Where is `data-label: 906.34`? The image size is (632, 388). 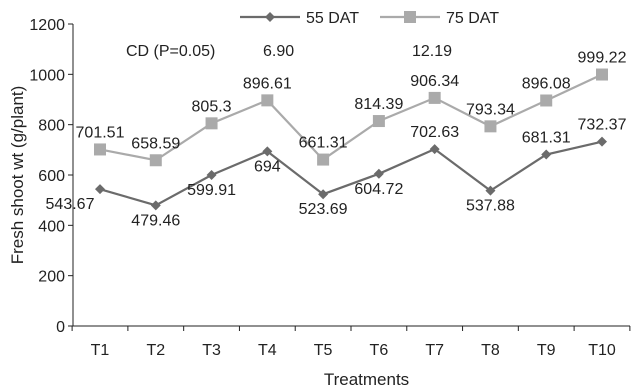 data-label: 906.34 is located at coordinates (434, 81).